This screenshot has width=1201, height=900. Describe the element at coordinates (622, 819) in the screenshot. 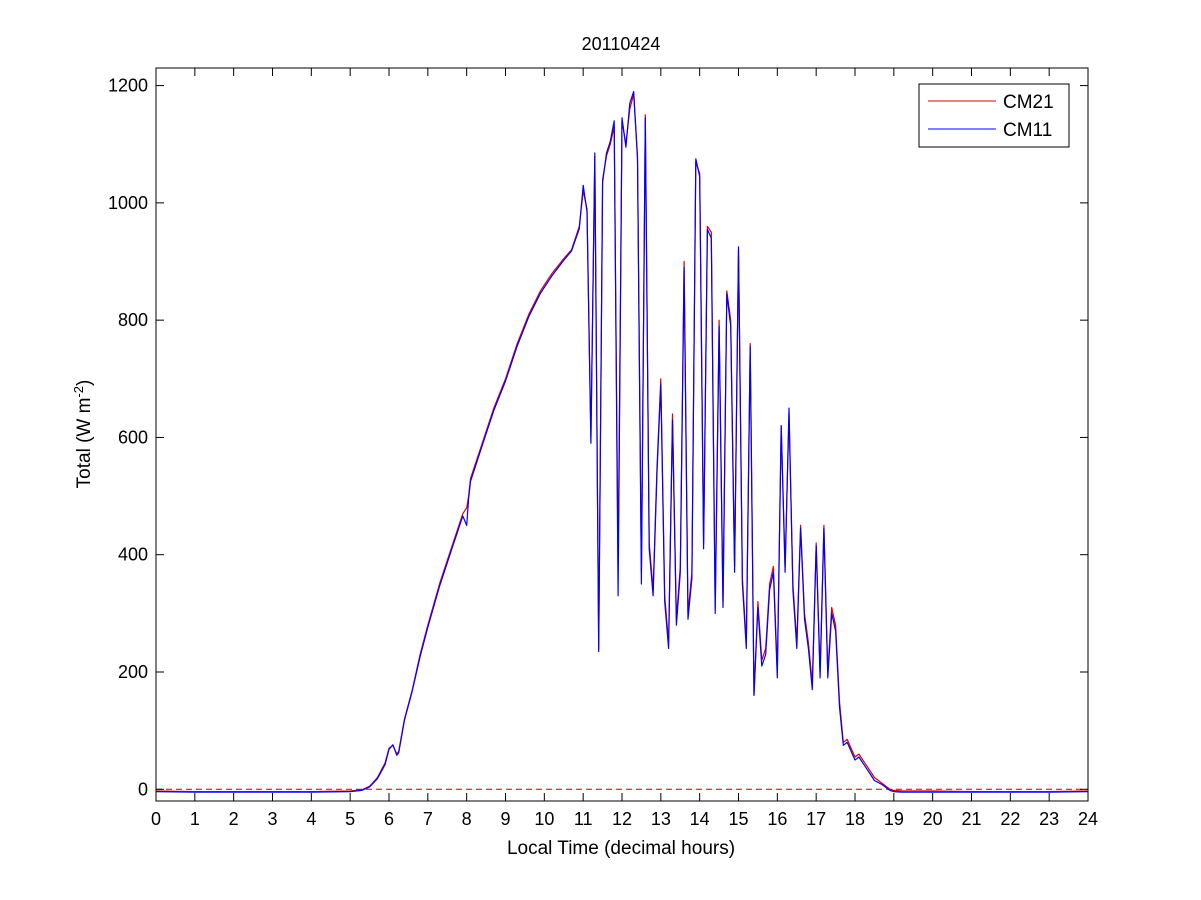

I see `x-tick-label: 12` at that location.